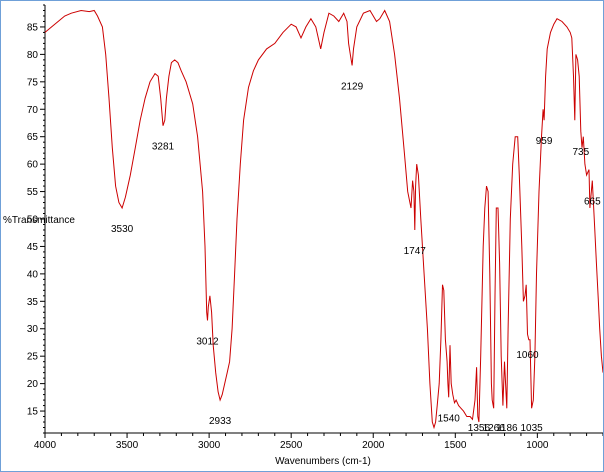  What do you see at coordinates (33, 110) in the screenshot?
I see `y-tick-label: 70` at bounding box center [33, 110].